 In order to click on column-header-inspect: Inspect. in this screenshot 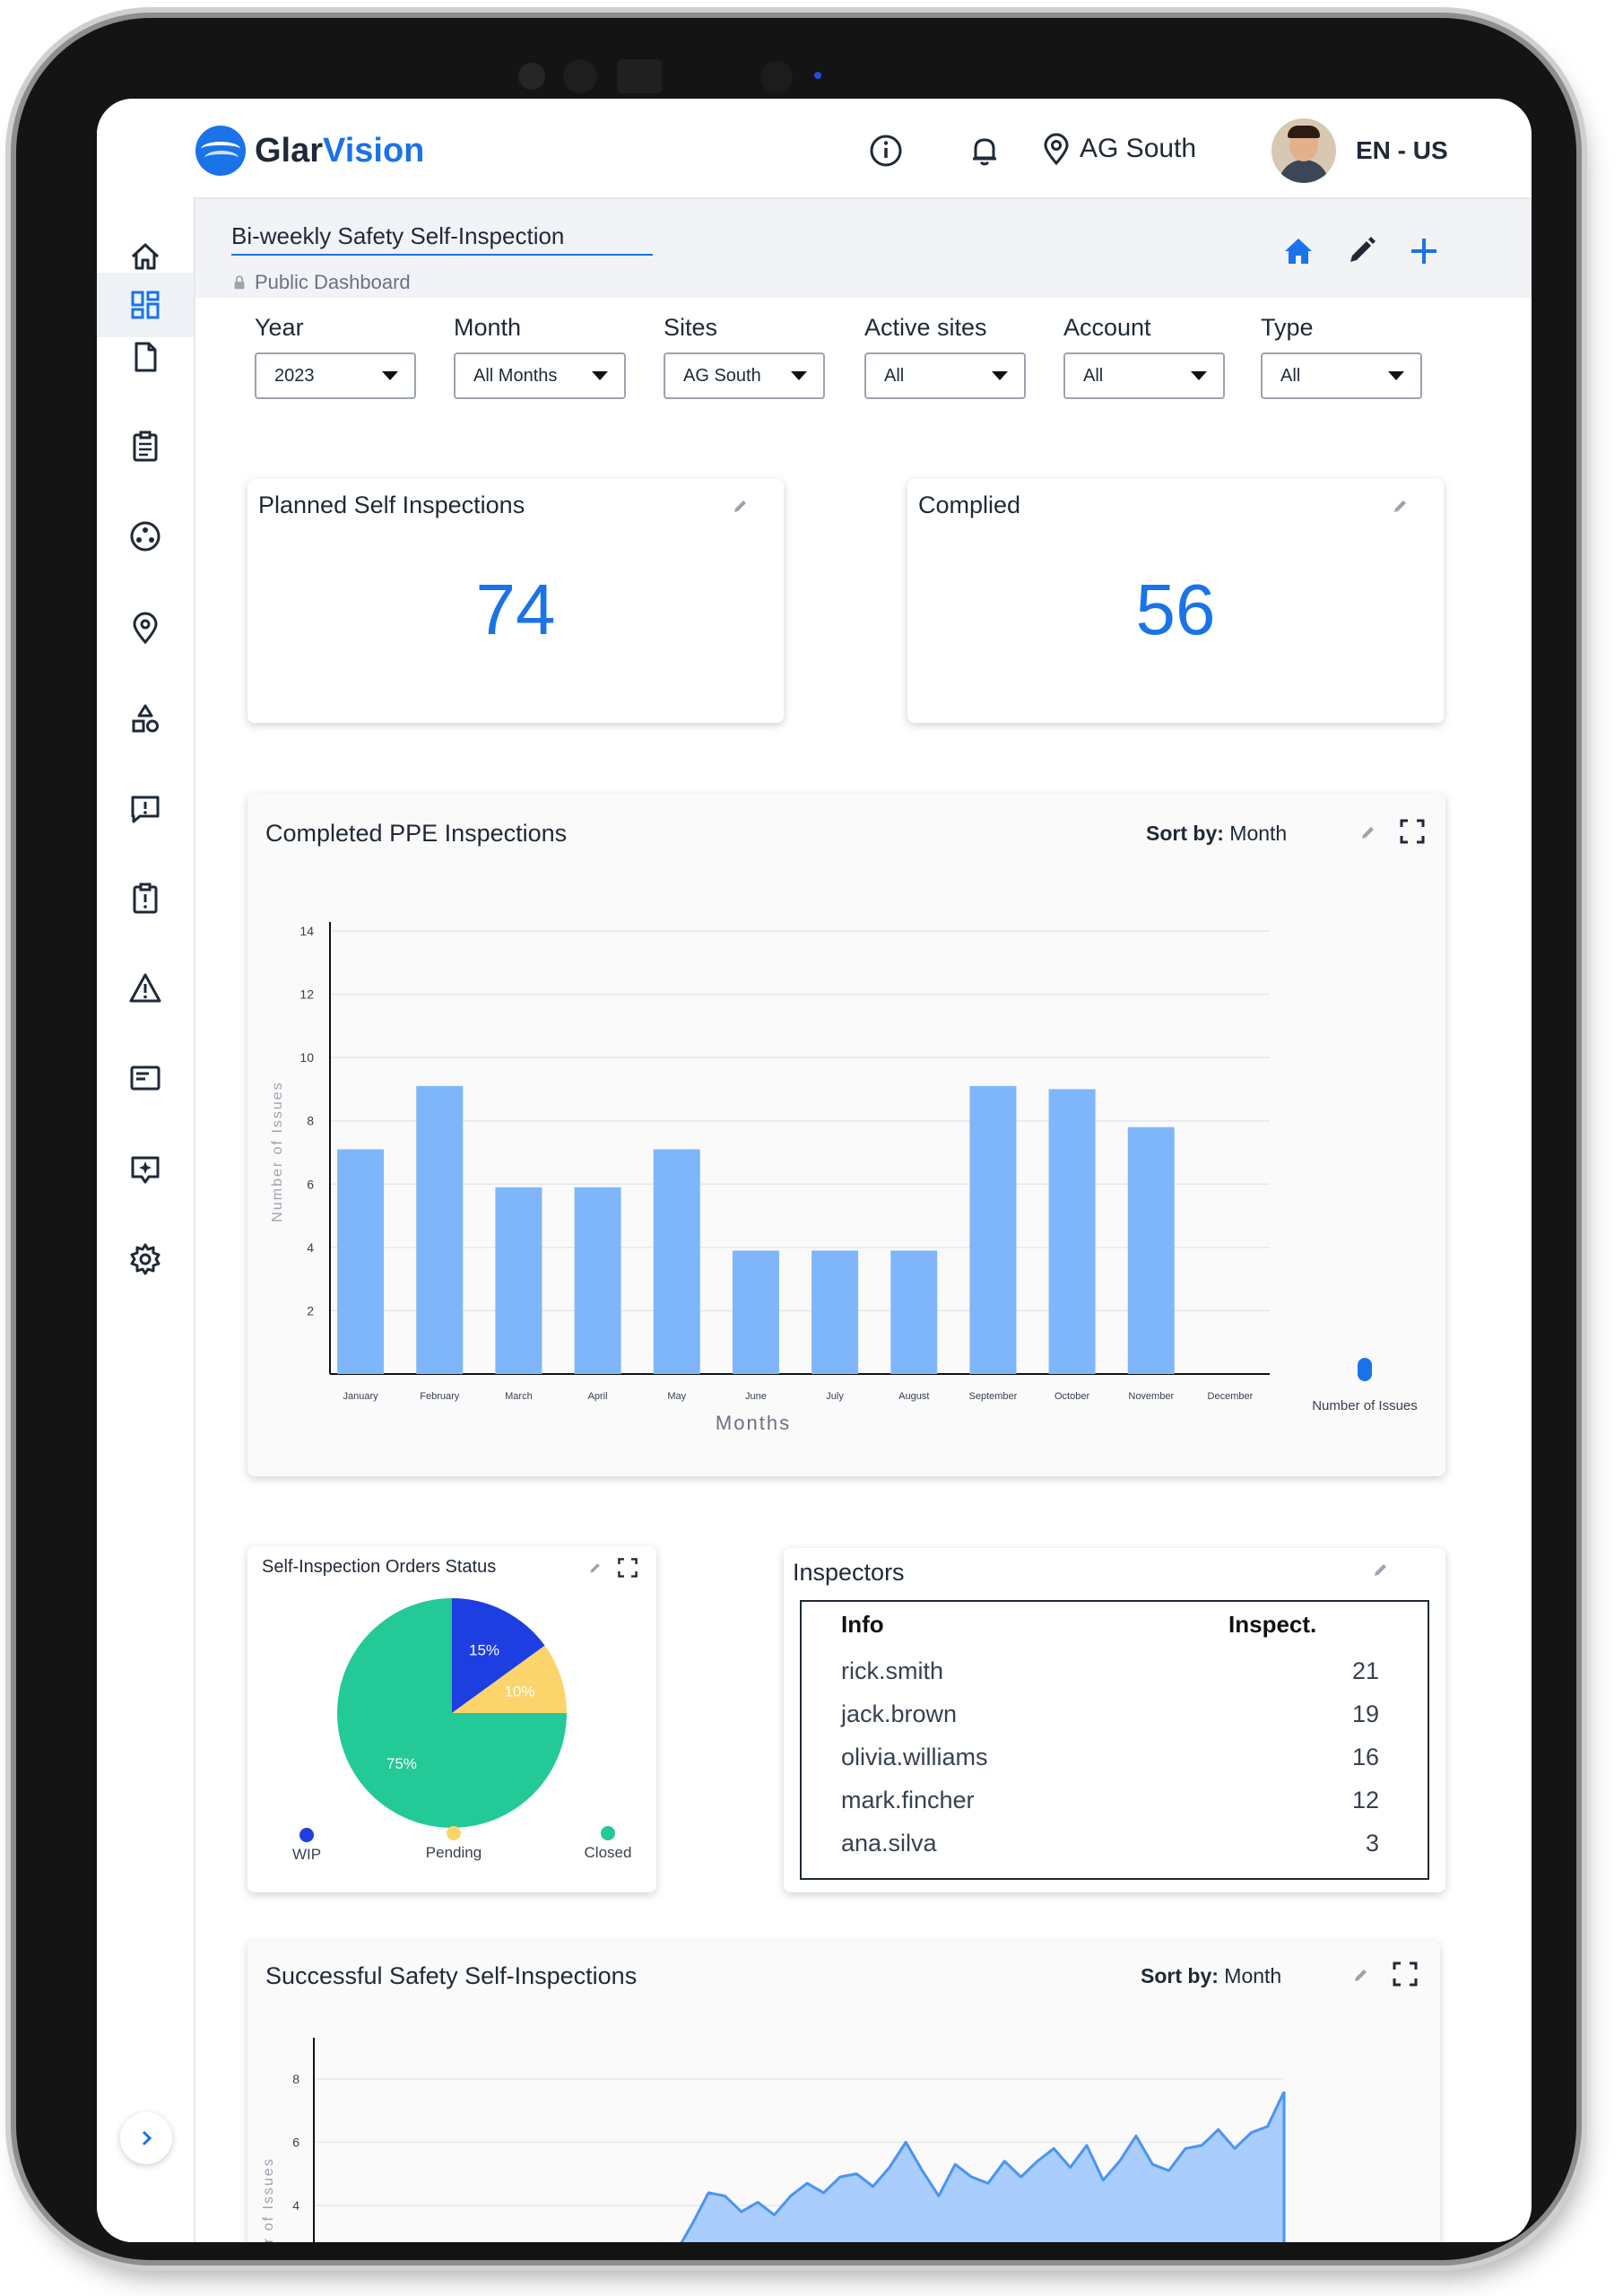, I will do `click(1272, 1624)`.